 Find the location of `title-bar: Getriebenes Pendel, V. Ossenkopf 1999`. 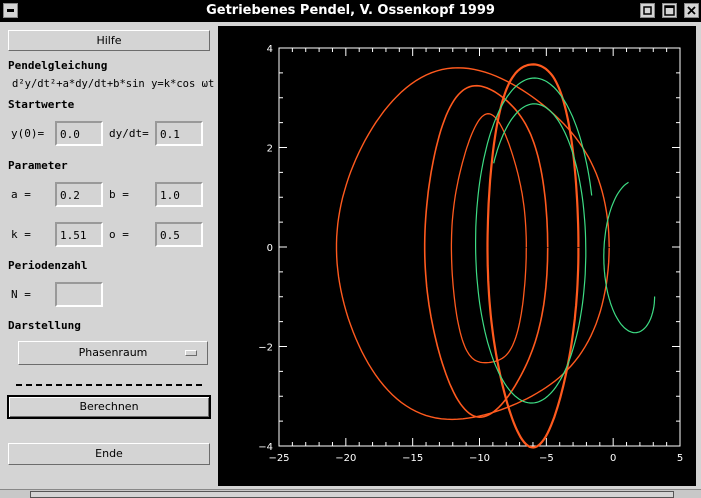

title-bar: Getriebenes Pendel, V. Ossenkopf 1999 is located at coordinates (350, 11).